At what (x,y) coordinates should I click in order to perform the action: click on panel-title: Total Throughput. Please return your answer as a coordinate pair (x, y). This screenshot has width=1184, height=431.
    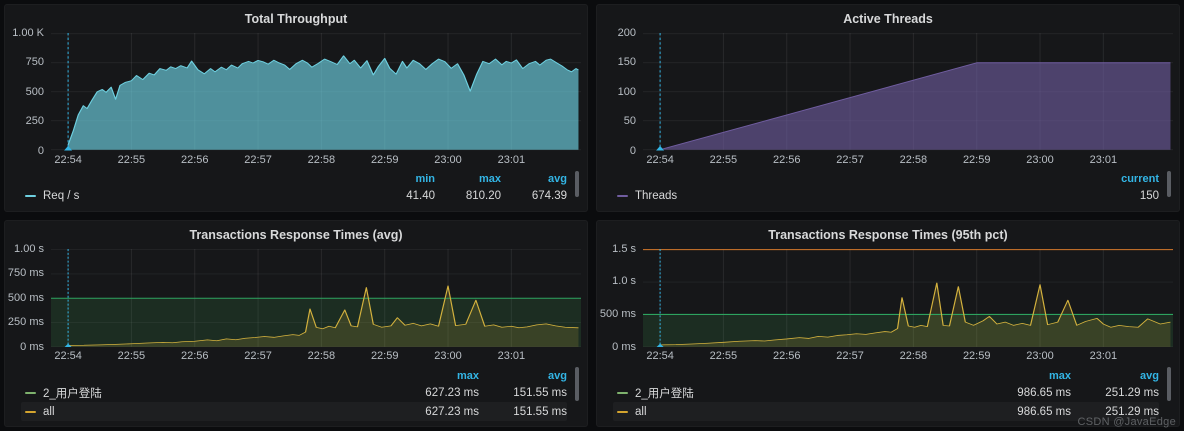
    Looking at the image, I should click on (296, 19).